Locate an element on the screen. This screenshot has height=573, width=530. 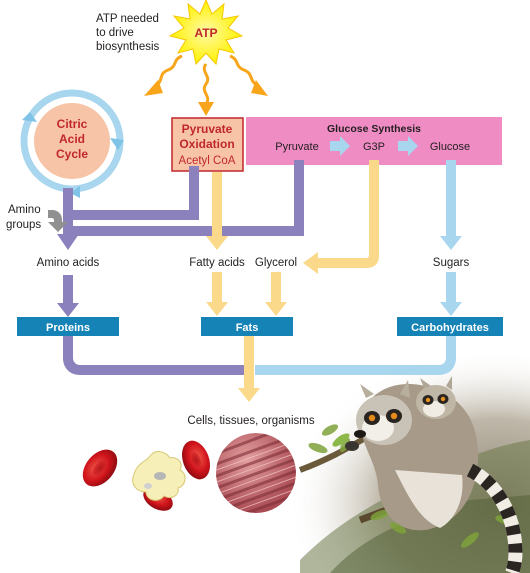
amino-groups-label-2: groups is located at coordinates (23, 225).